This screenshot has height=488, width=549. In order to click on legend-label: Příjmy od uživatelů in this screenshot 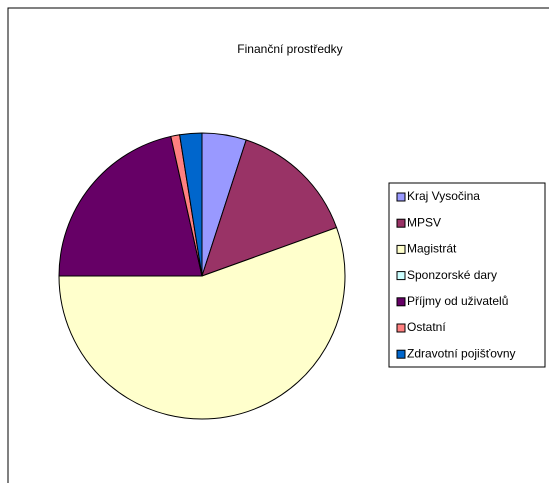, I will do `click(457, 301)`.